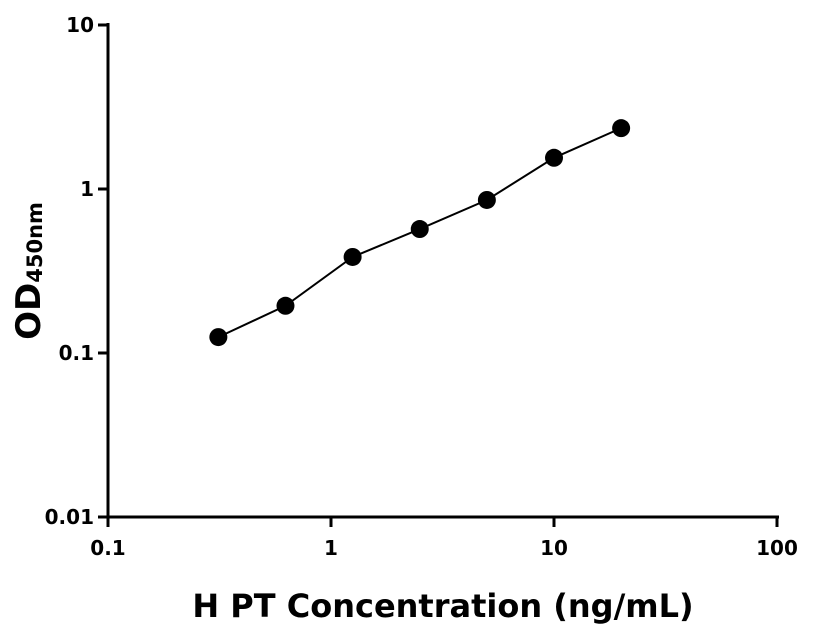 The height and width of the screenshot is (640, 816). I want to click on y-tick-label: 10, so click(80, 25).